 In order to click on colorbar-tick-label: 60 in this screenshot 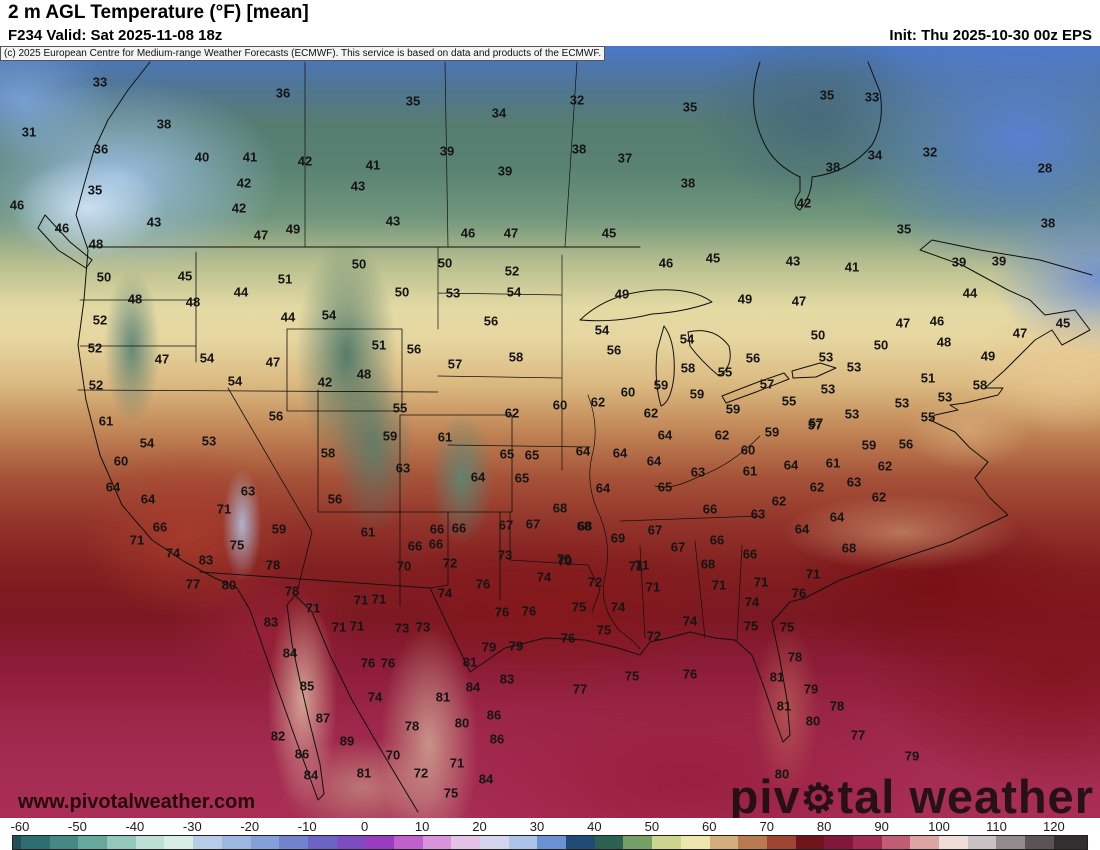, I will do `click(709, 826)`.